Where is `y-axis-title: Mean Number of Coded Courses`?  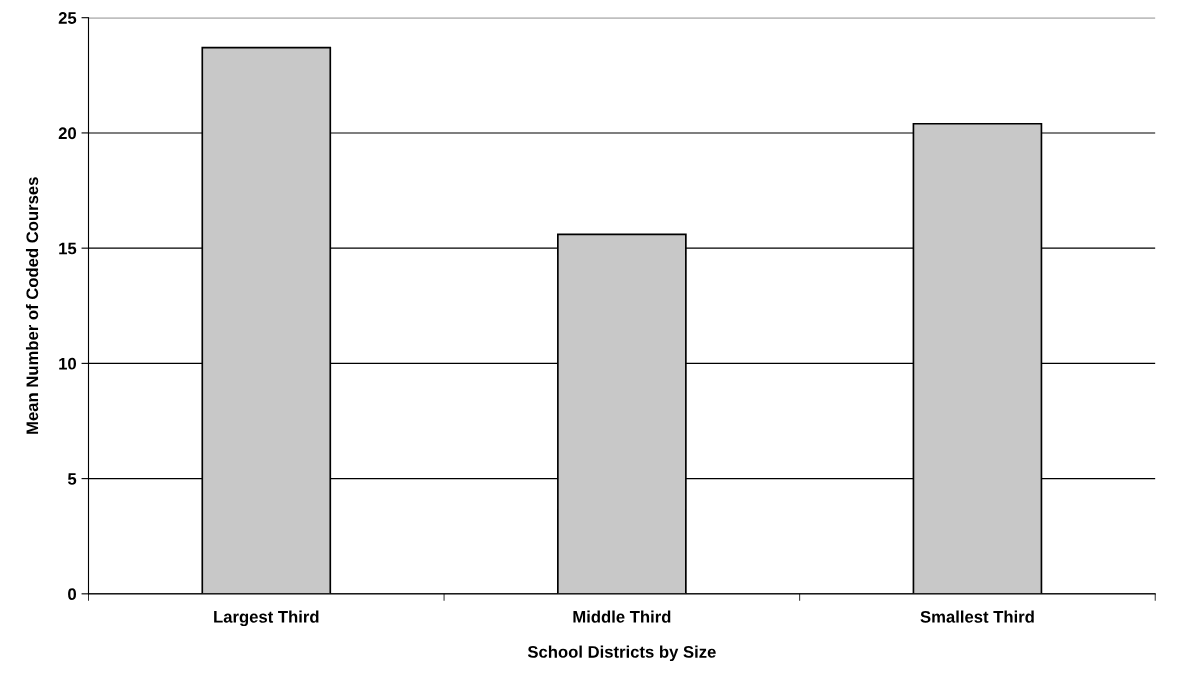
y-axis-title: Mean Number of Coded Courses is located at coordinates (32, 305).